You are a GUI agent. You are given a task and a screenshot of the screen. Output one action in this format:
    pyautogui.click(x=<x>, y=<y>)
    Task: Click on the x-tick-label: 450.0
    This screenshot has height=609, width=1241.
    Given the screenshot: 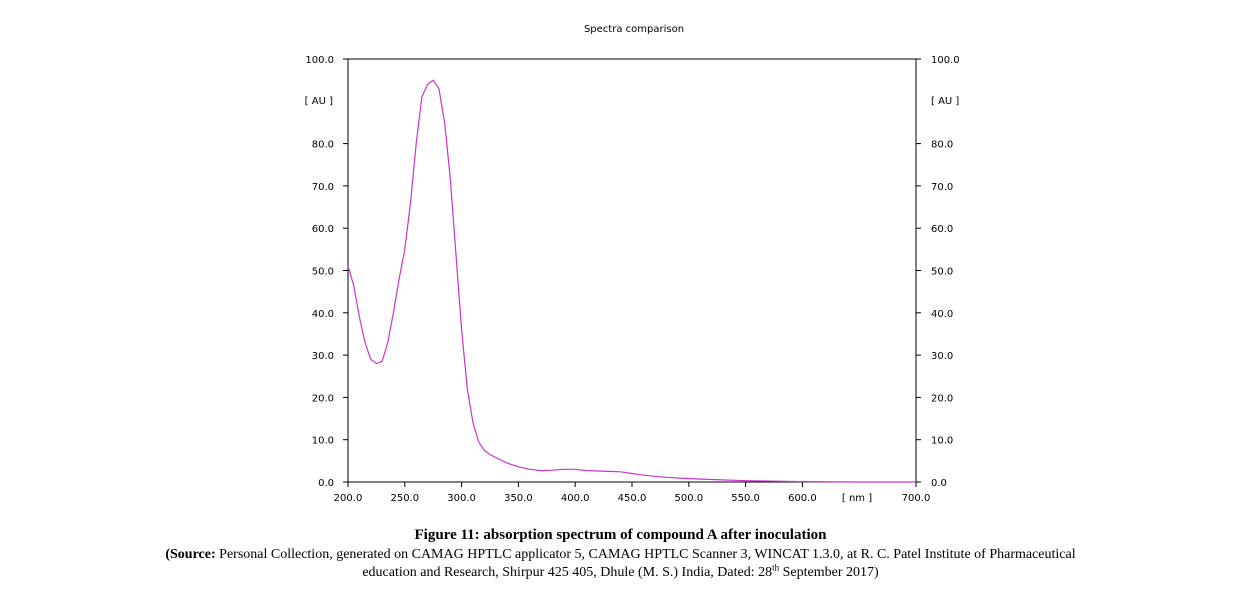 What is the action you would take?
    pyautogui.click(x=632, y=498)
    